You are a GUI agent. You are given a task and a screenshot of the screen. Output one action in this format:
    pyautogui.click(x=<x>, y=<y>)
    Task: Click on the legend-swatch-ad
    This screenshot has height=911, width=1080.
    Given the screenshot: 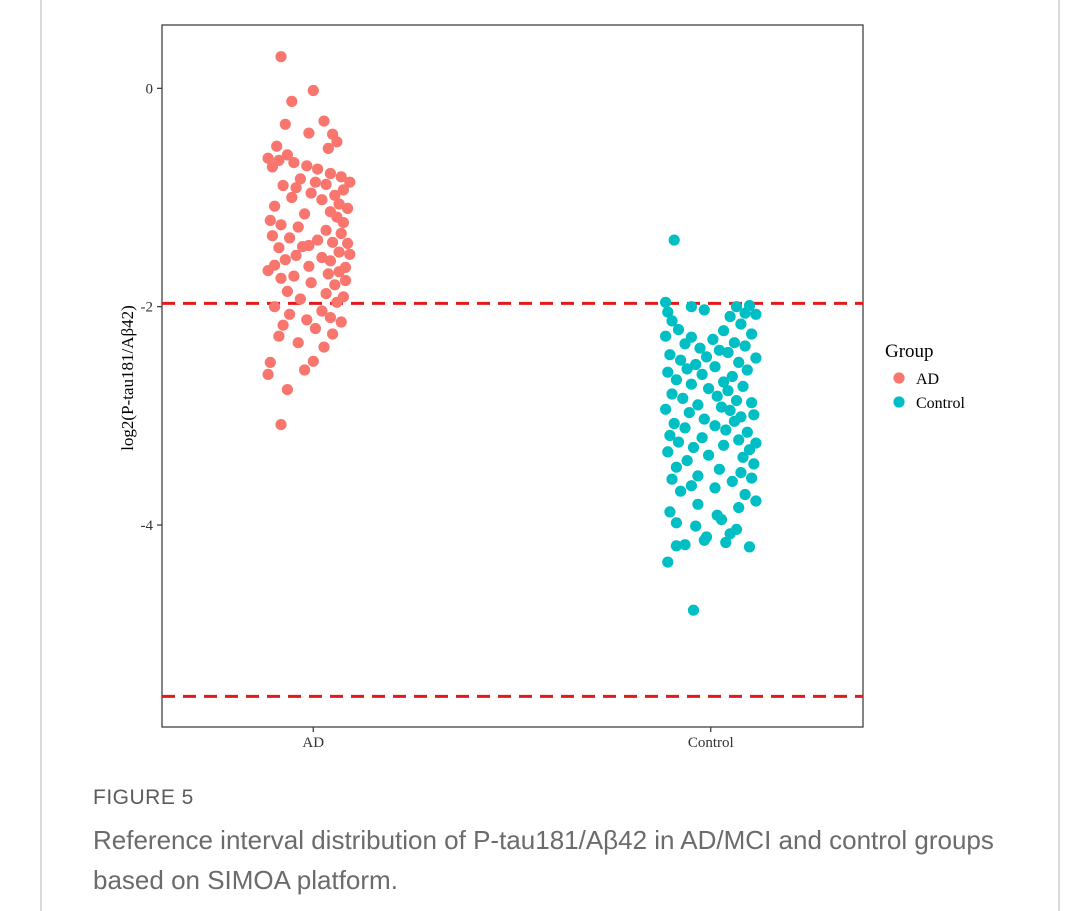 What is the action you would take?
    pyautogui.click(x=899, y=378)
    